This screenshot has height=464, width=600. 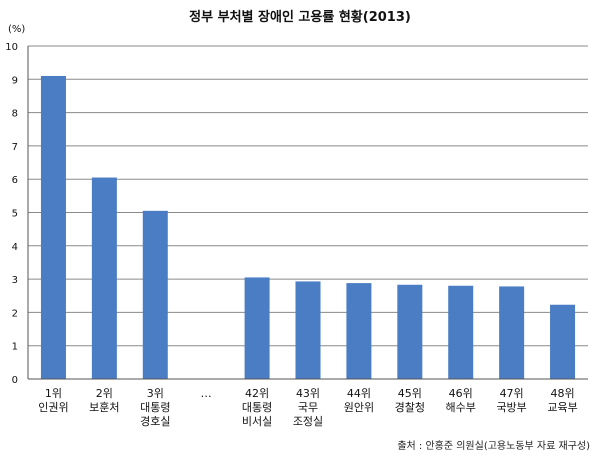 I want to click on x-tick-label: 해수부, so click(x=461, y=407).